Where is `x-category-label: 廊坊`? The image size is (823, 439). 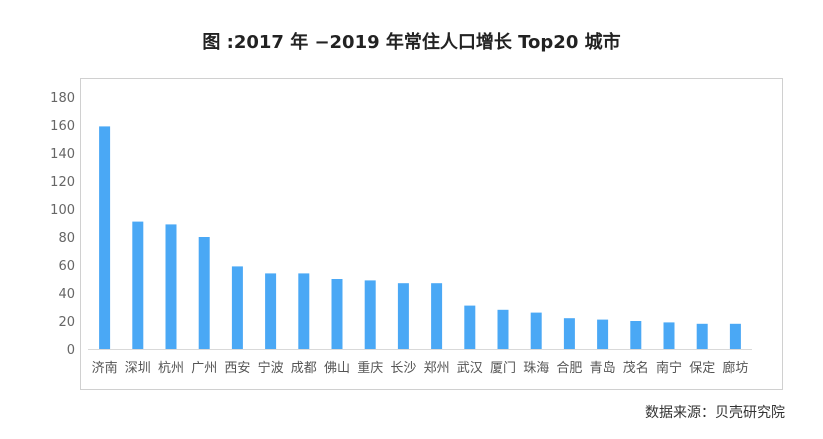 x-category-label: 廊坊 is located at coordinates (735, 368).